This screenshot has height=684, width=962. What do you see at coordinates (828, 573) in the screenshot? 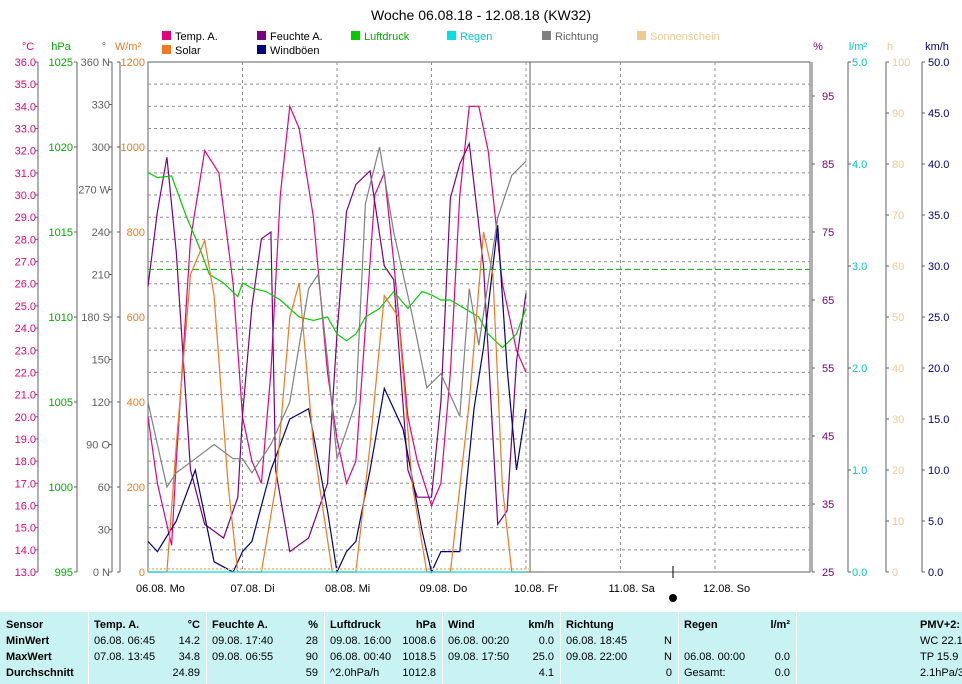
I see `humidity-tick-label: 25` at bounding box center [828, 573].